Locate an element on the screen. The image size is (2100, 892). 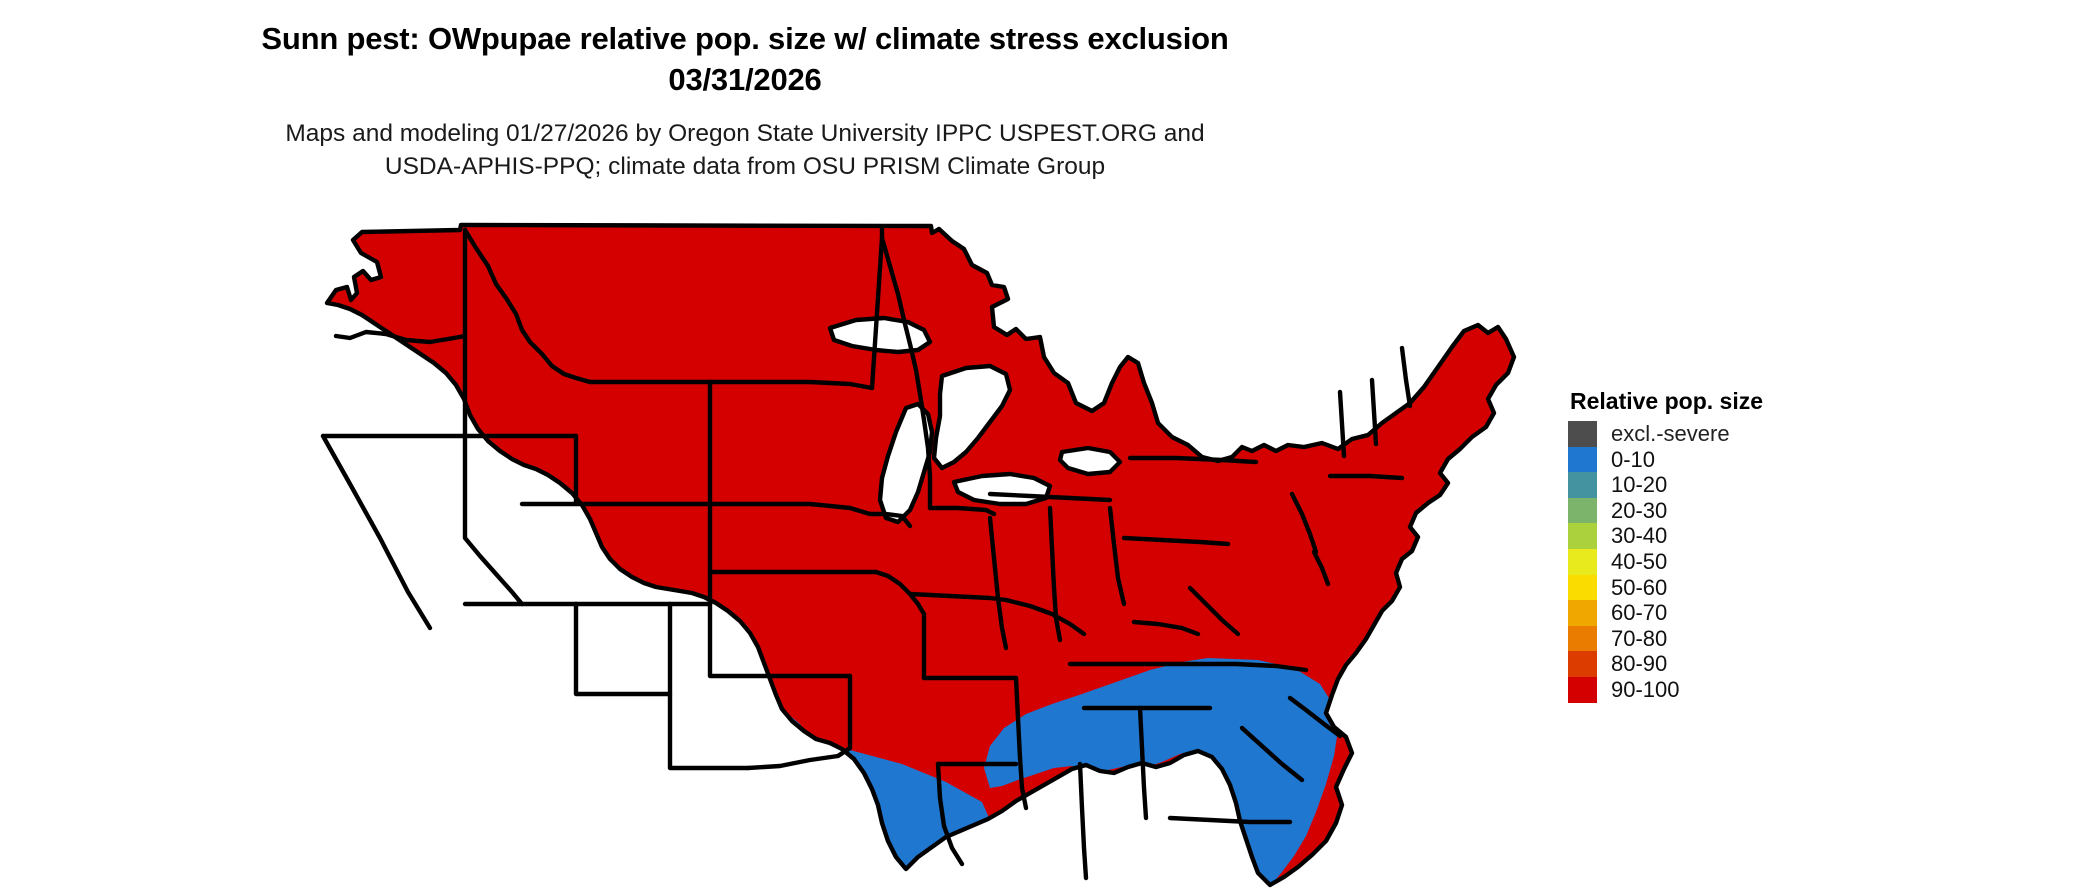
border-wi-il is located at coordinates (962, 511).